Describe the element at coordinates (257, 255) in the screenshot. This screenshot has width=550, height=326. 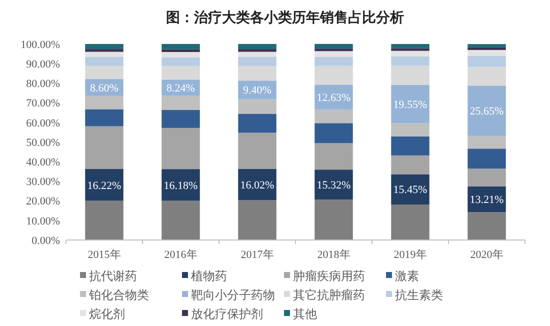
I see `x-tick-label: 2017年` at that location.